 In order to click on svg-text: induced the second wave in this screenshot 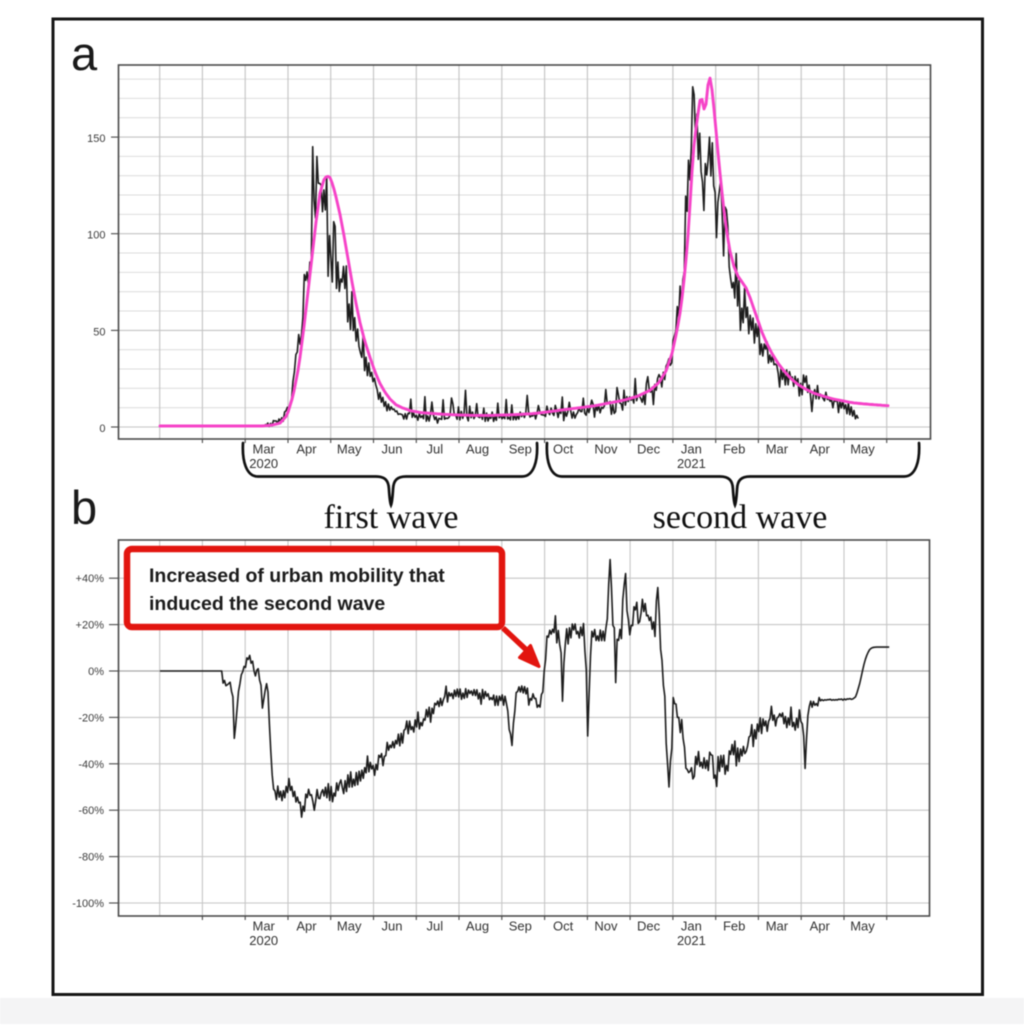, I will do `click(267, 604)`.